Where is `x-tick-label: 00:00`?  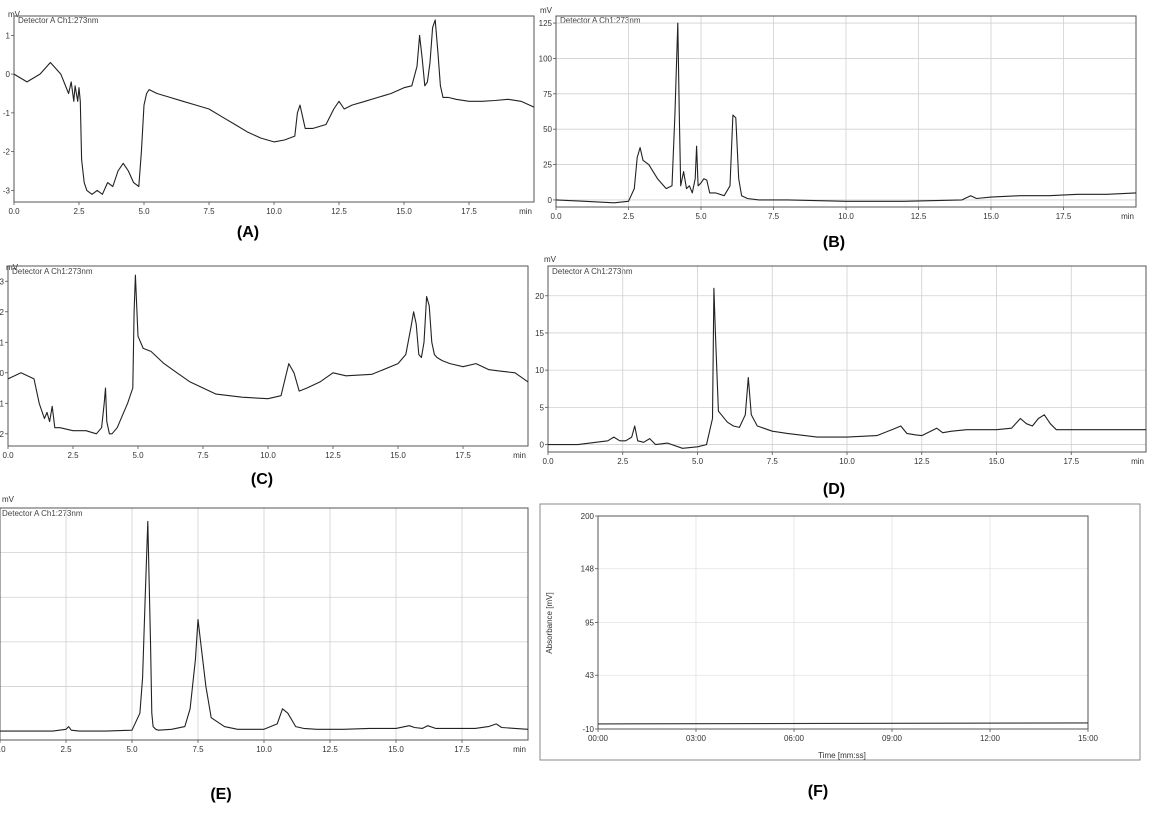 x-tick-label: 00:00 is located at coordinates (598, 738).